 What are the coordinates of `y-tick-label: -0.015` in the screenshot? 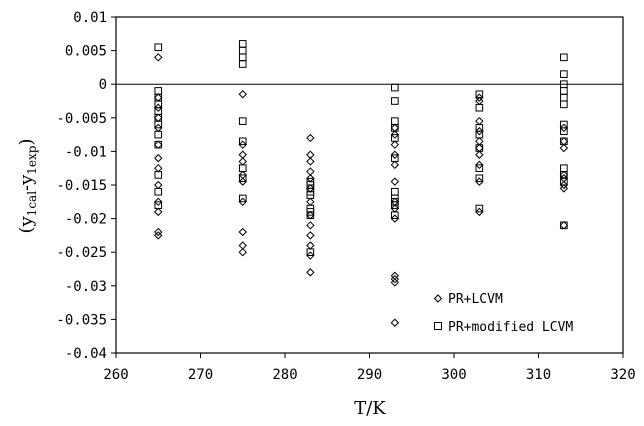 It's located at (81, 186).